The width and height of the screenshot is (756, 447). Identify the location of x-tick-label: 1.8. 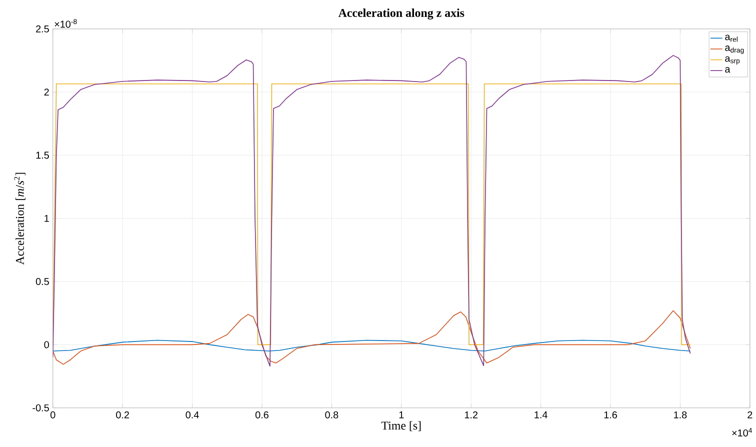
(680, 415).